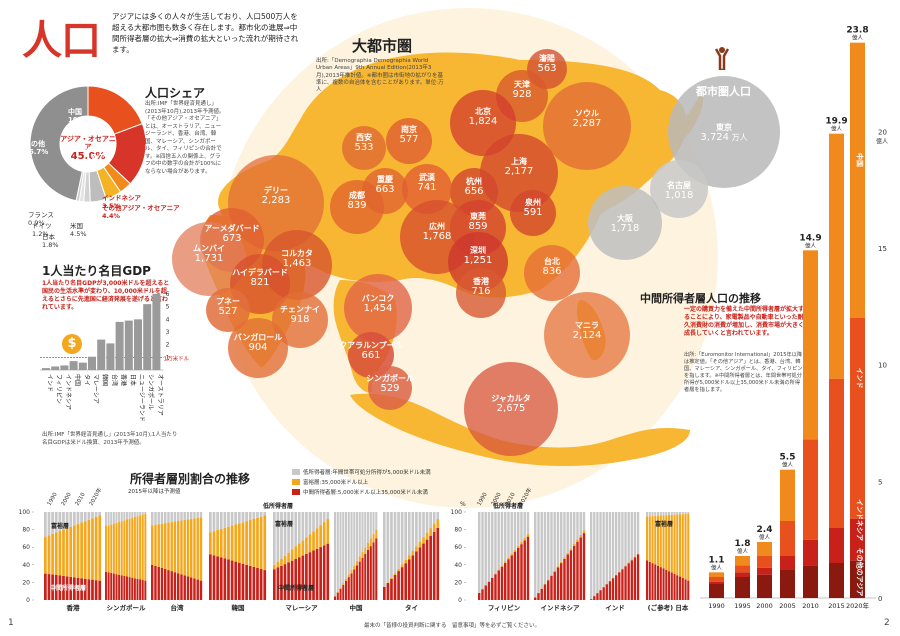  What do you see at coordinates (111, 216) in the screenshot?
I see `pie-value: 4.4%` at bounding box center [111, 216].